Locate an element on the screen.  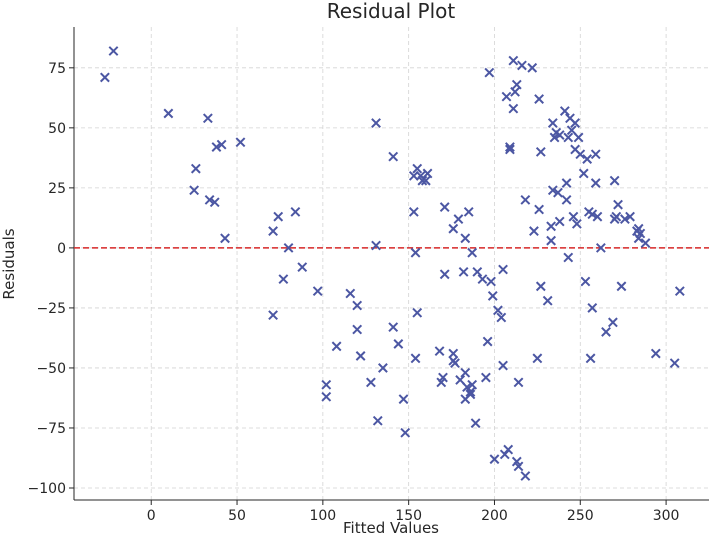
y-axis-ticks: −100 −75 −50 −25 0 25 50 75 is located at coordinates (51, 279).